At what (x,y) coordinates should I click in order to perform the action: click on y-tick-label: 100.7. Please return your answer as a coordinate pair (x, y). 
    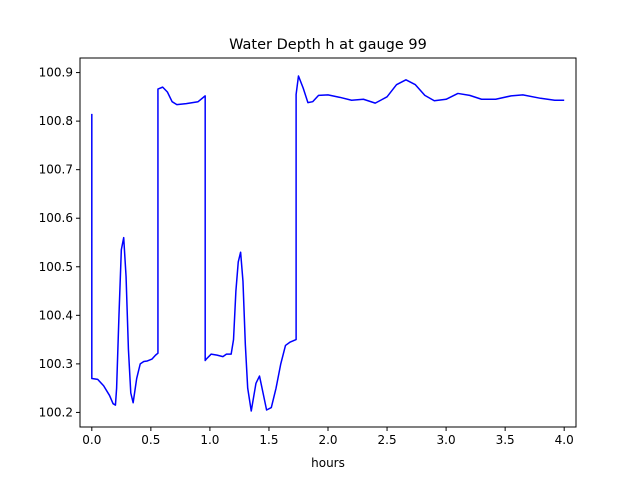
    Looking at the image, I should click on (56, 170).